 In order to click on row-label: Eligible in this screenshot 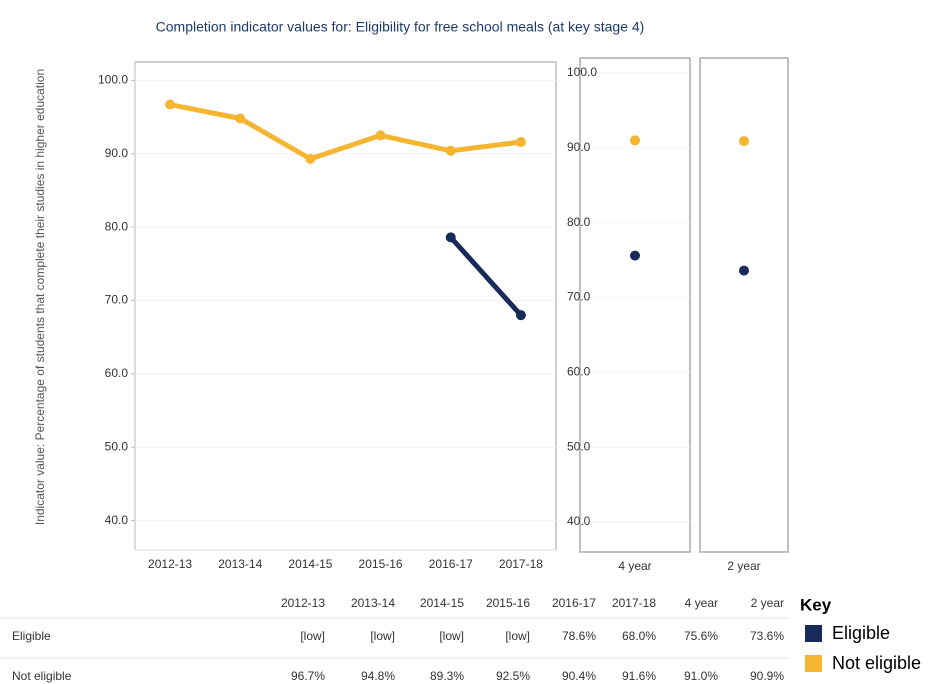, I will do `click(31, 636)`.